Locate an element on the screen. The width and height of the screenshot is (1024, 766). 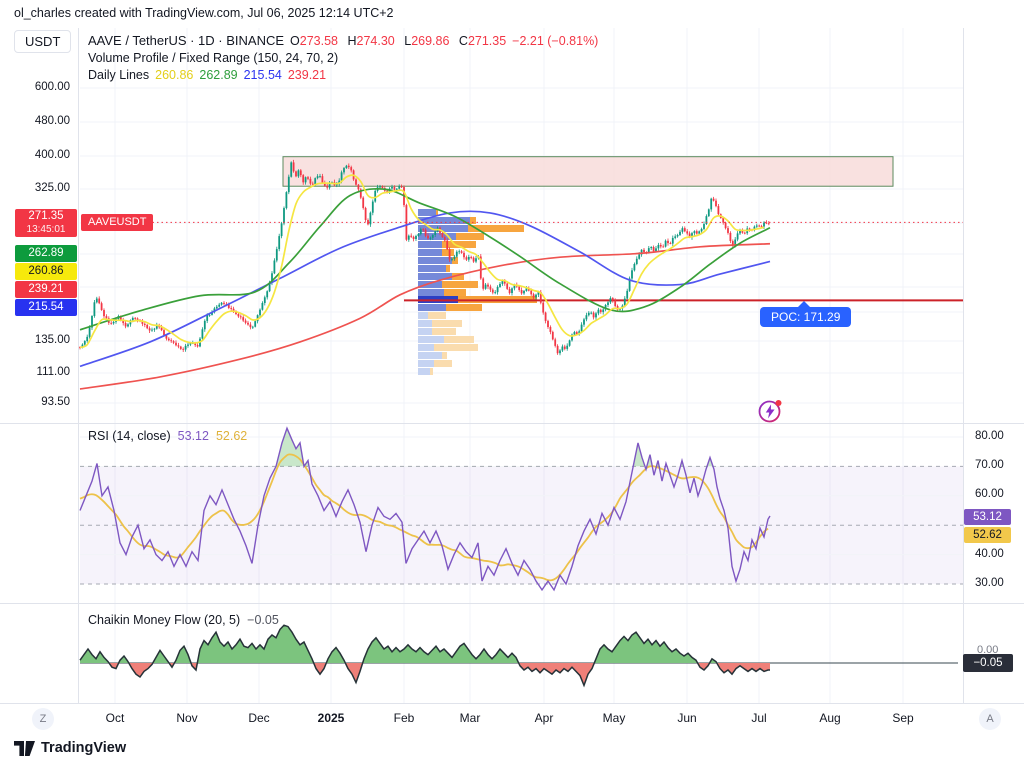
time-axis-label-apr: Apr is located at coordinates (544, 718).